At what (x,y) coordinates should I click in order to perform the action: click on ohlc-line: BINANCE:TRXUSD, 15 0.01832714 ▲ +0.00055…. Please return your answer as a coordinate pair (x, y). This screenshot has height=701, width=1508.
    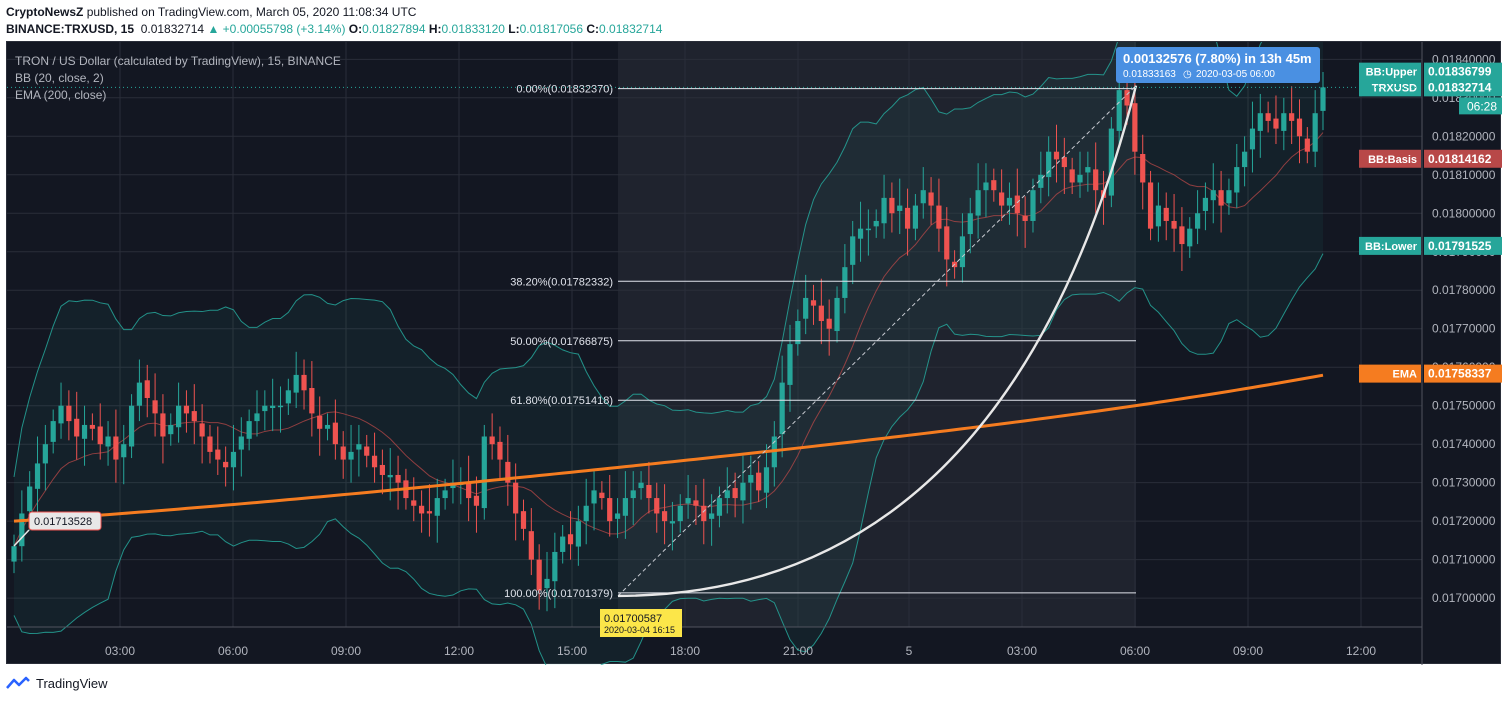
    Looking at the image, I should click on (334, 29).